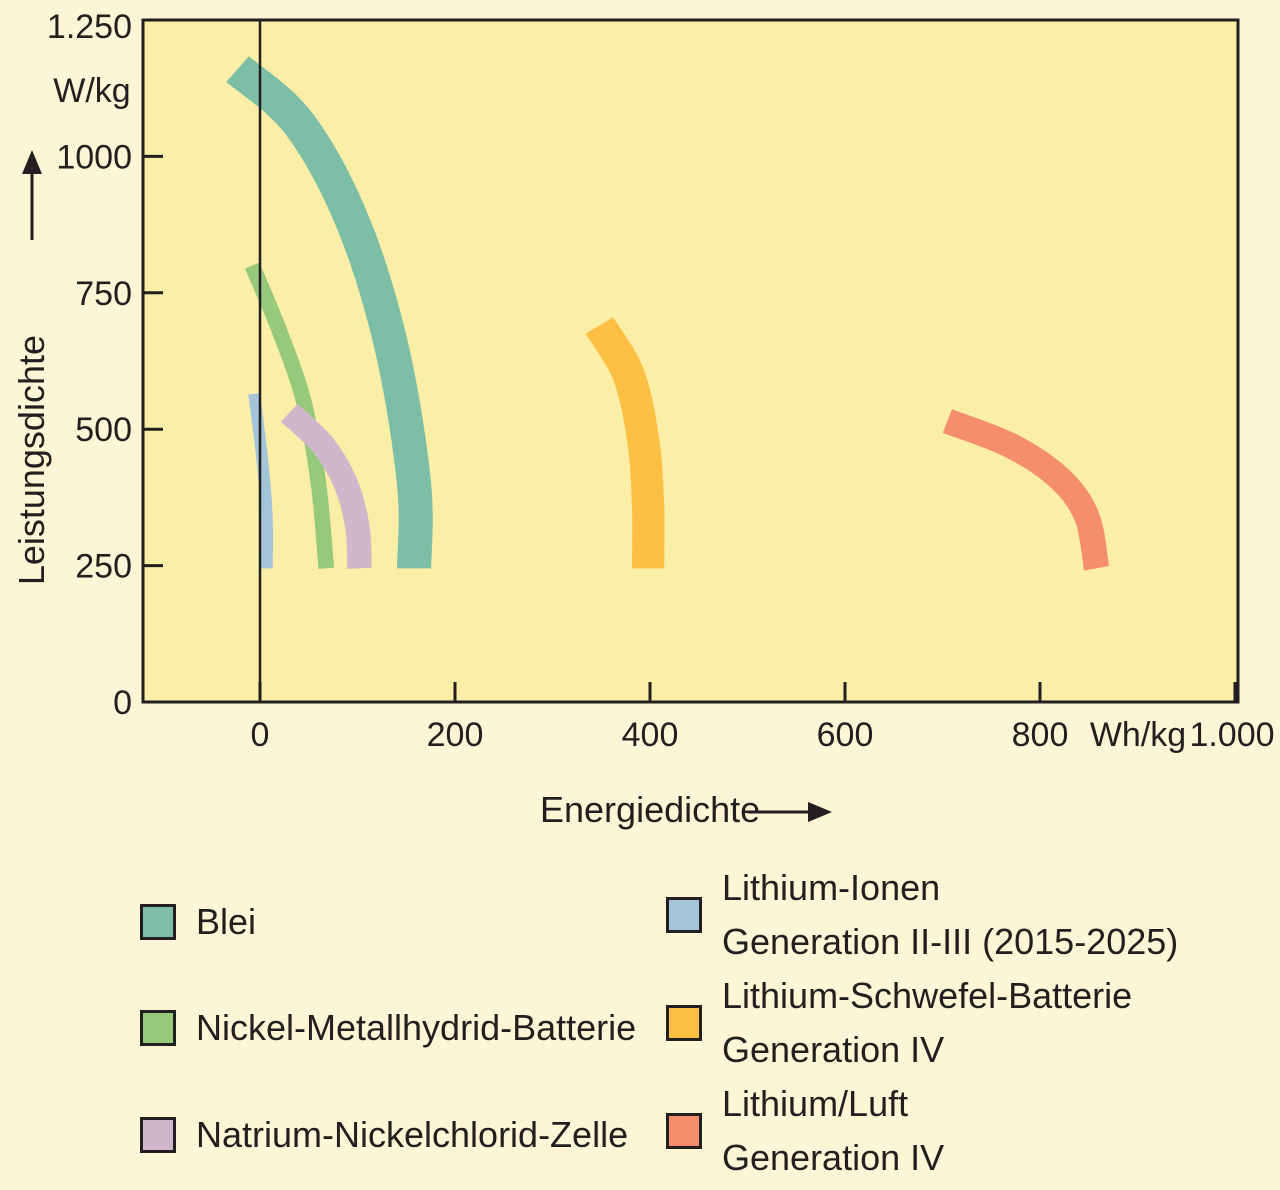 The width and height of the screenshot is (1280, 1190). What do you see at coordinates (1138, 735) in the screenshot?
I see `x-axis-unit: Wh/kg` at bounding box center [1138, 735].